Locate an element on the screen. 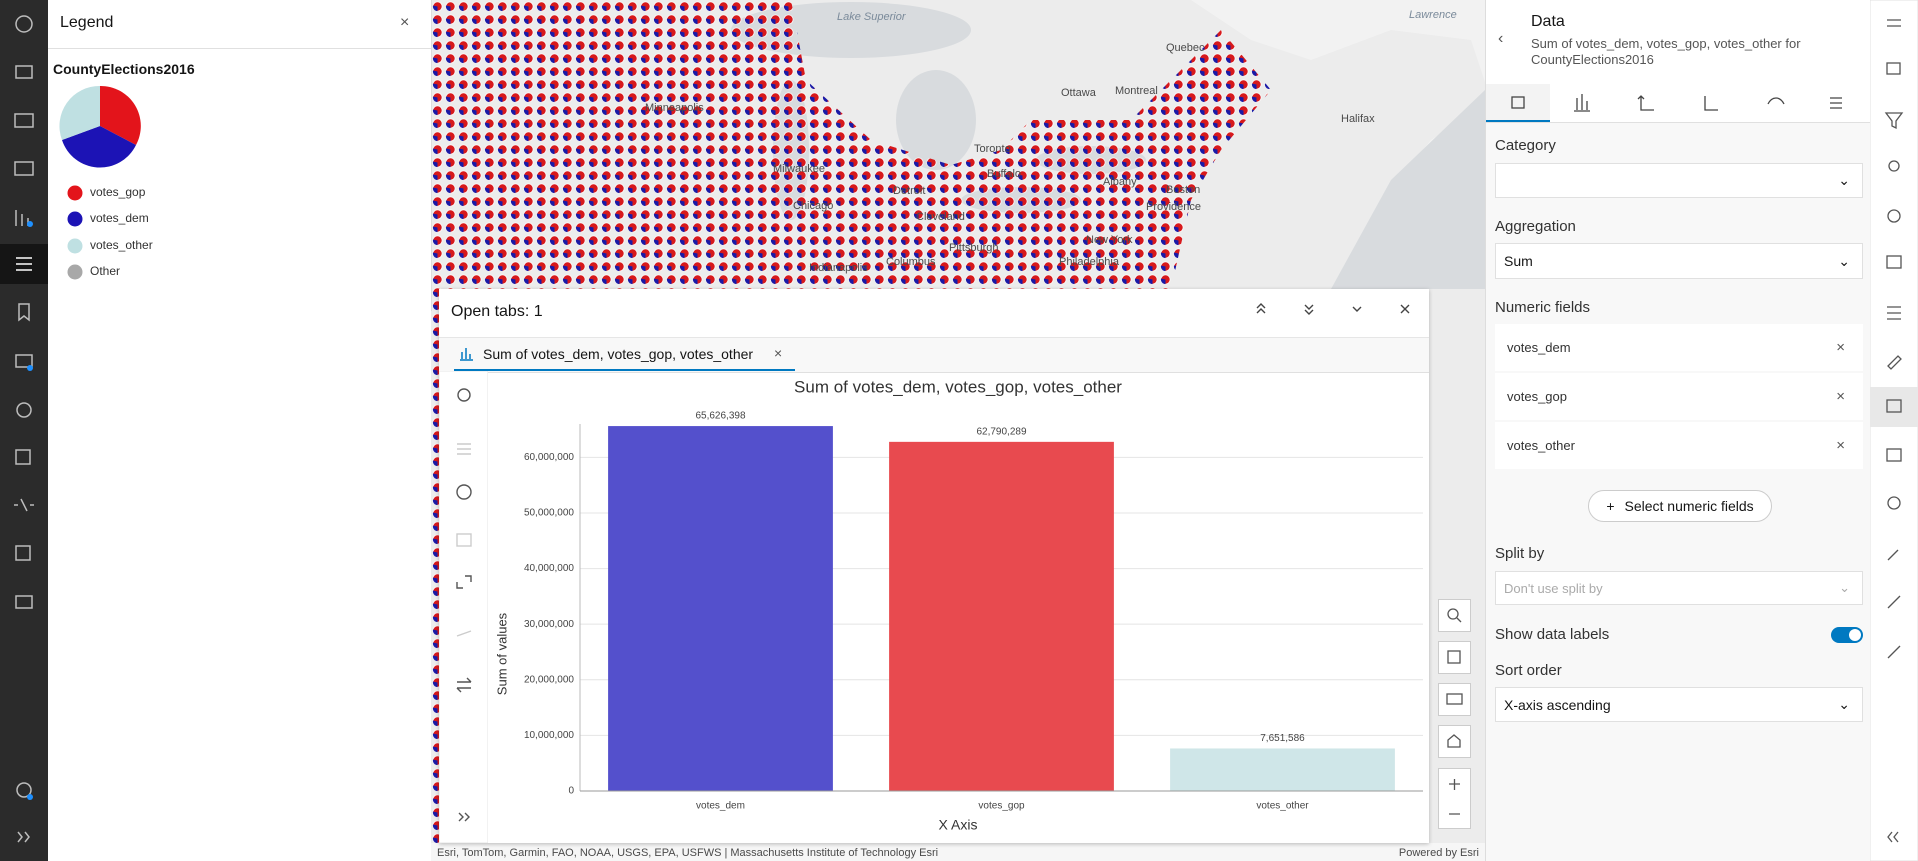 The width and height of the screenshot is (1918, 861). aggregation-label: Aggregation is located at coordinates (1535, 226).